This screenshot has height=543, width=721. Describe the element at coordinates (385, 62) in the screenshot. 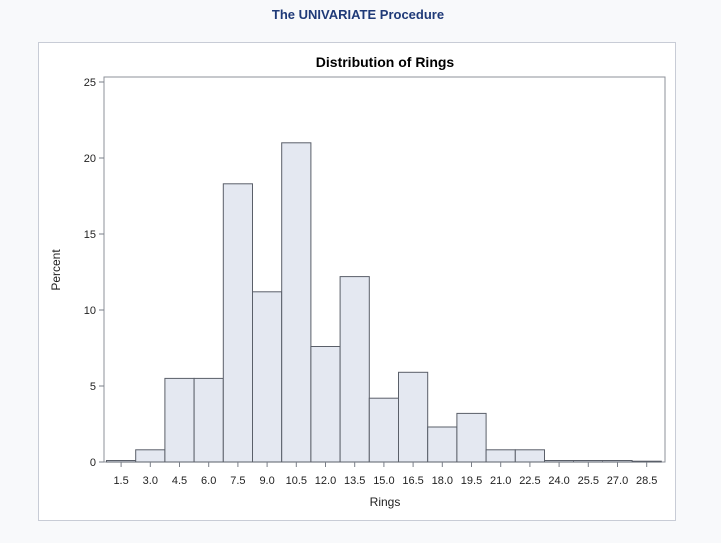

I see `chart-title: Distribution of Rings` at that location.